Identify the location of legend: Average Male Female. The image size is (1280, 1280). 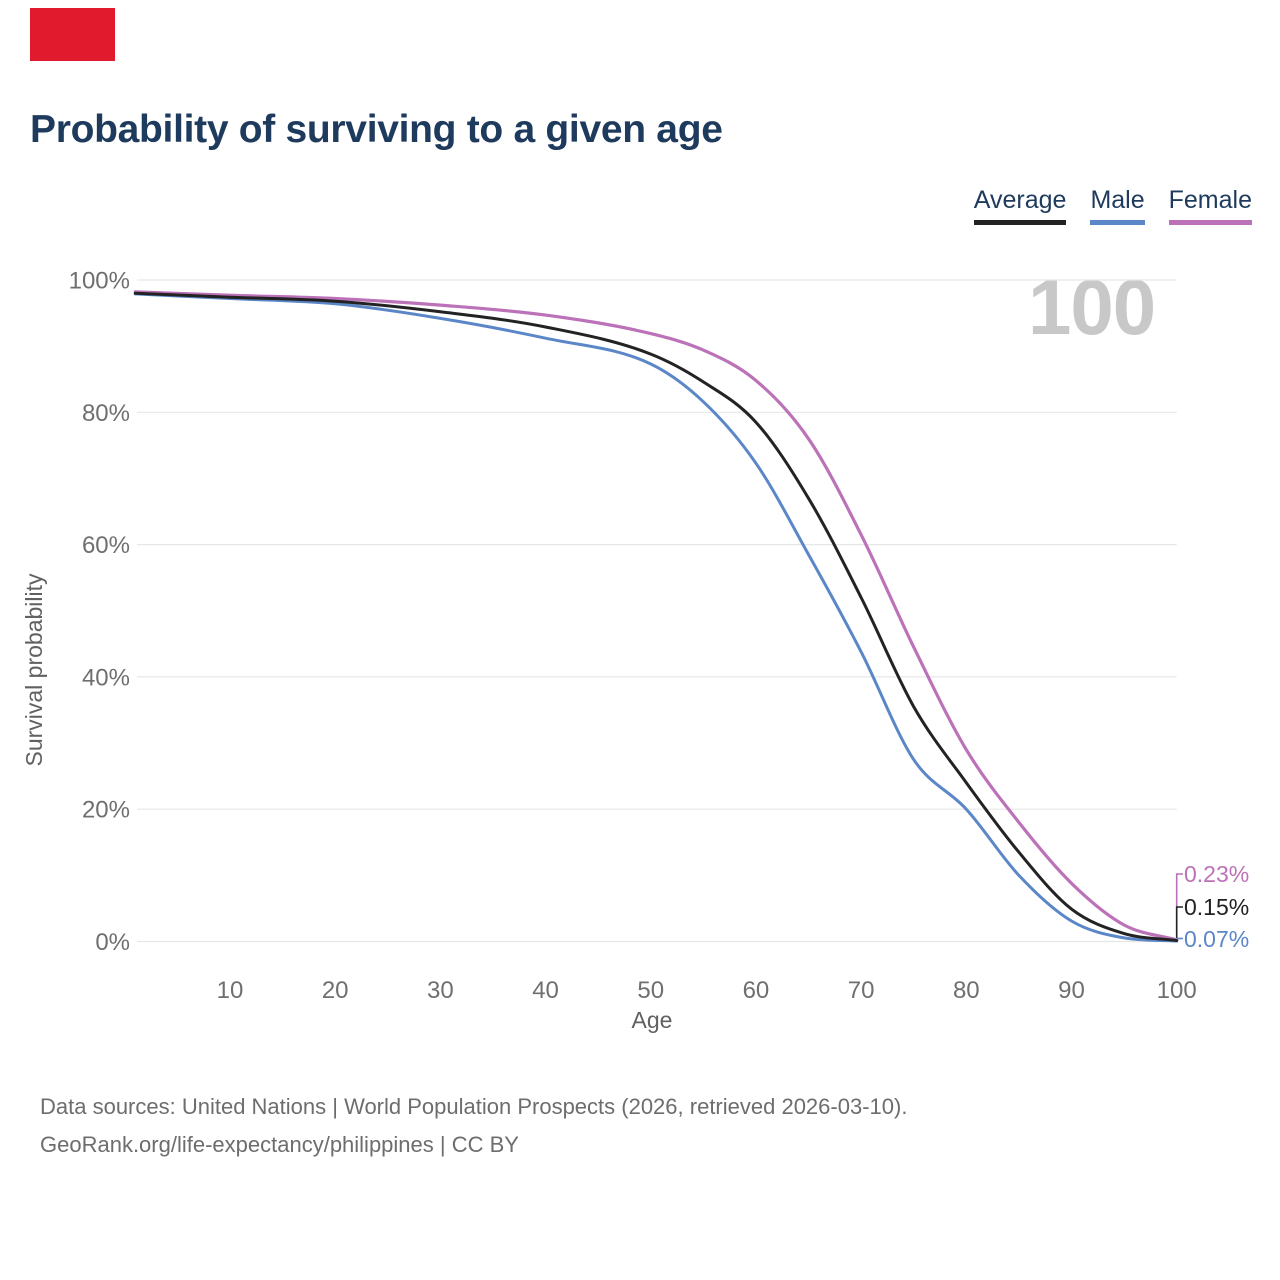
(1112, 205).